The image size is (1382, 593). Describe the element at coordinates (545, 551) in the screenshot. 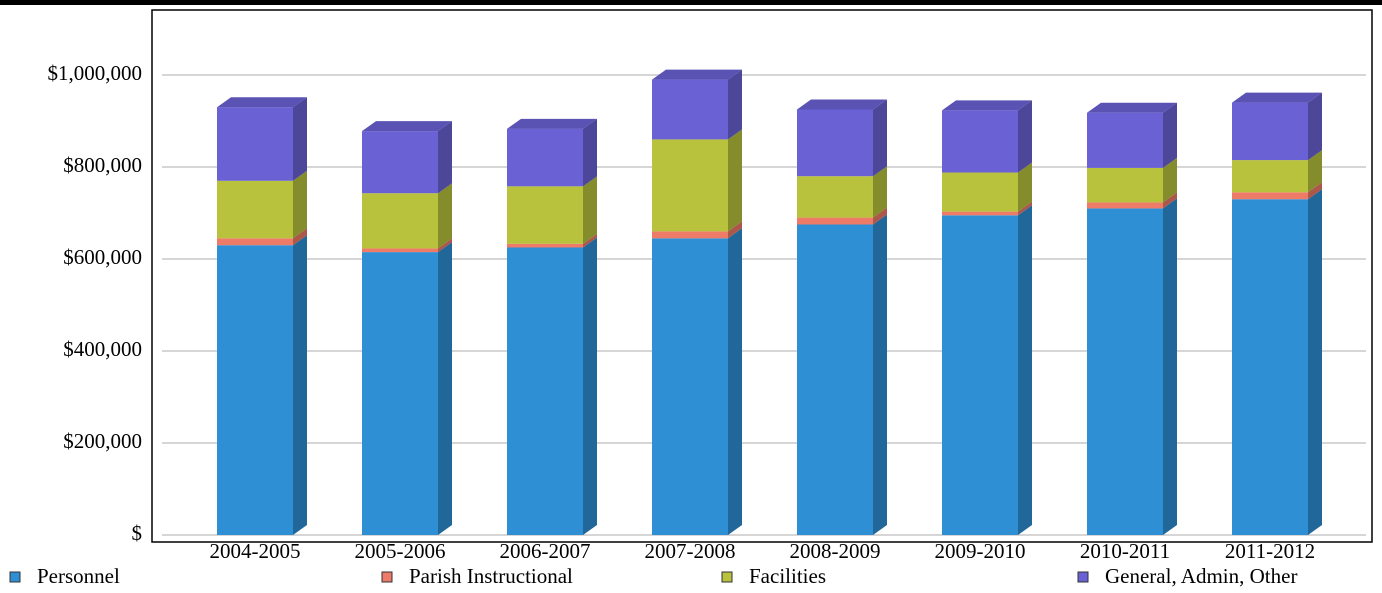

I see `x-tick-label: 2006-2007` at that location.